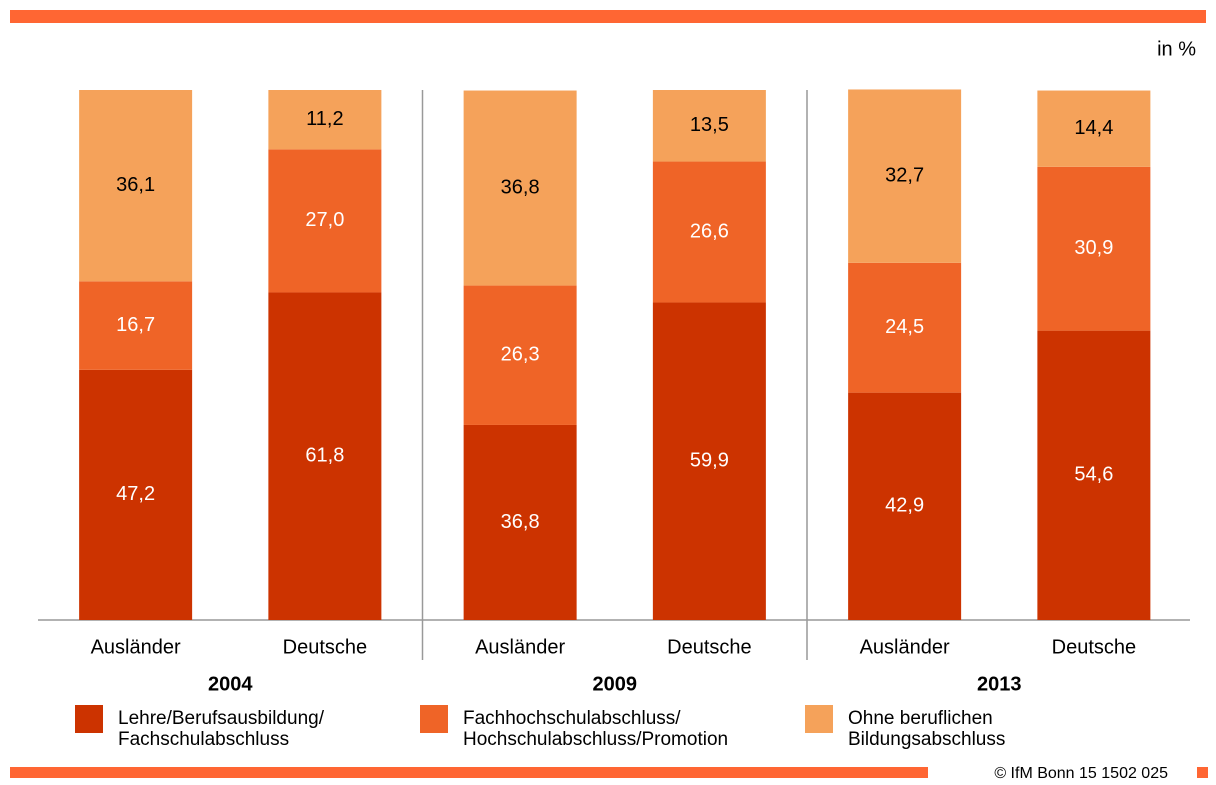  I want to click on value-label: 26,3, so click(520, 355).